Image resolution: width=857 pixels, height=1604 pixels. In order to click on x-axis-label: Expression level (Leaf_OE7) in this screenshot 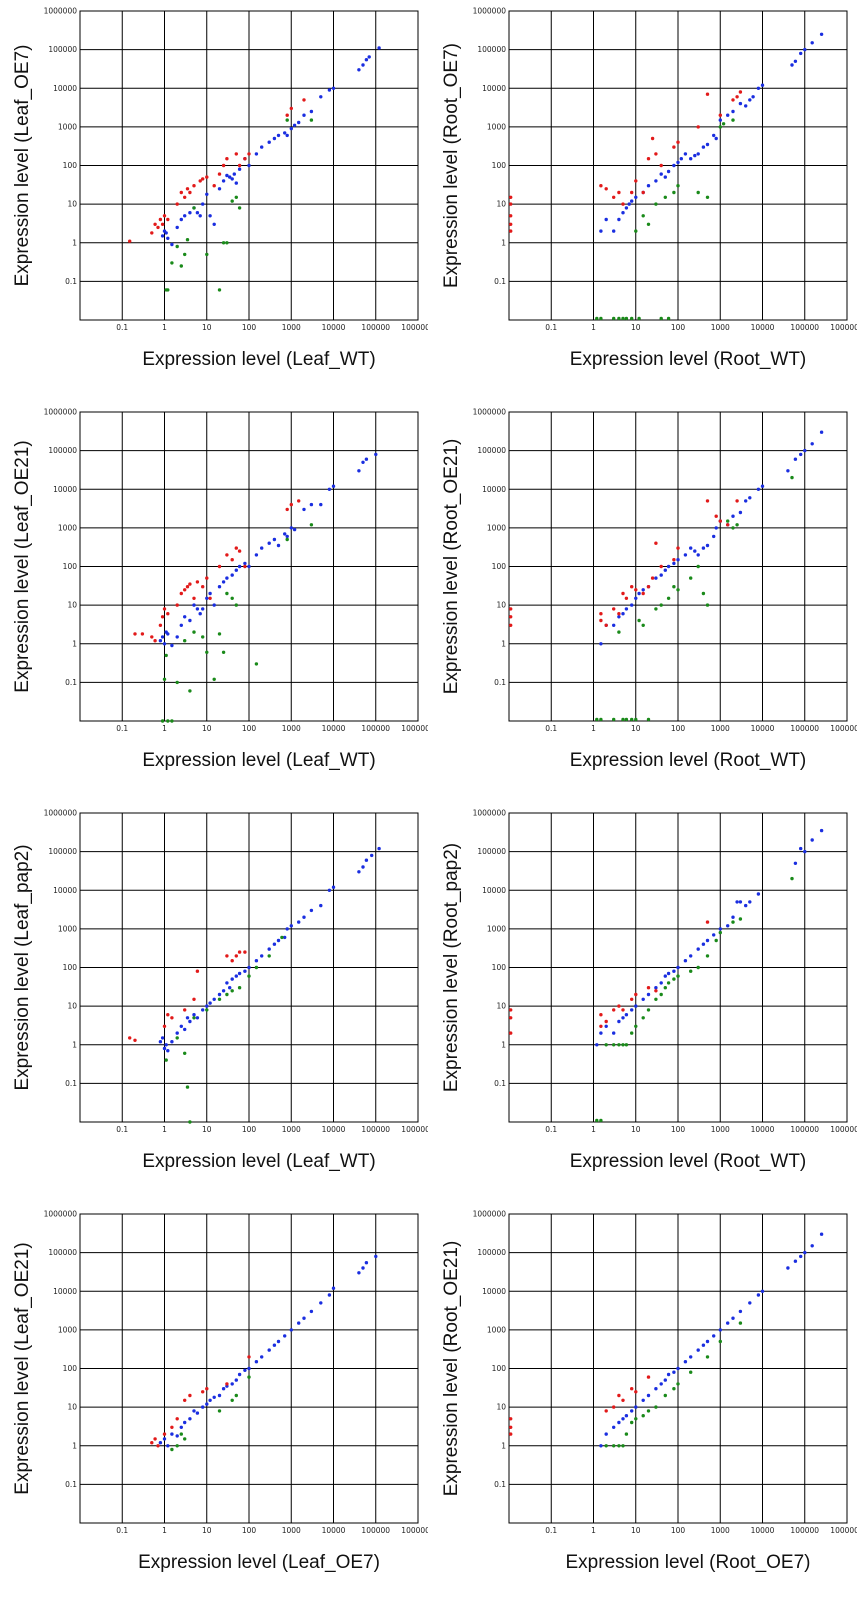, I will do `click(259, 1562)`.